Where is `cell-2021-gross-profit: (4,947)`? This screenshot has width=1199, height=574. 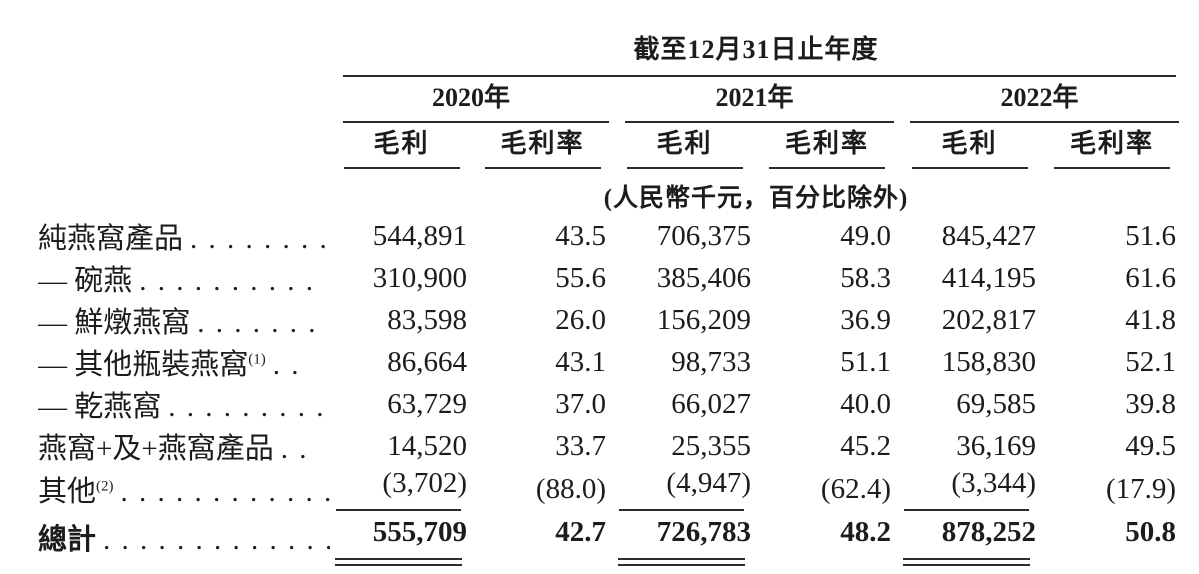
cell-2021-gross-profit: (4,947) is located at coordinates (684, 489).